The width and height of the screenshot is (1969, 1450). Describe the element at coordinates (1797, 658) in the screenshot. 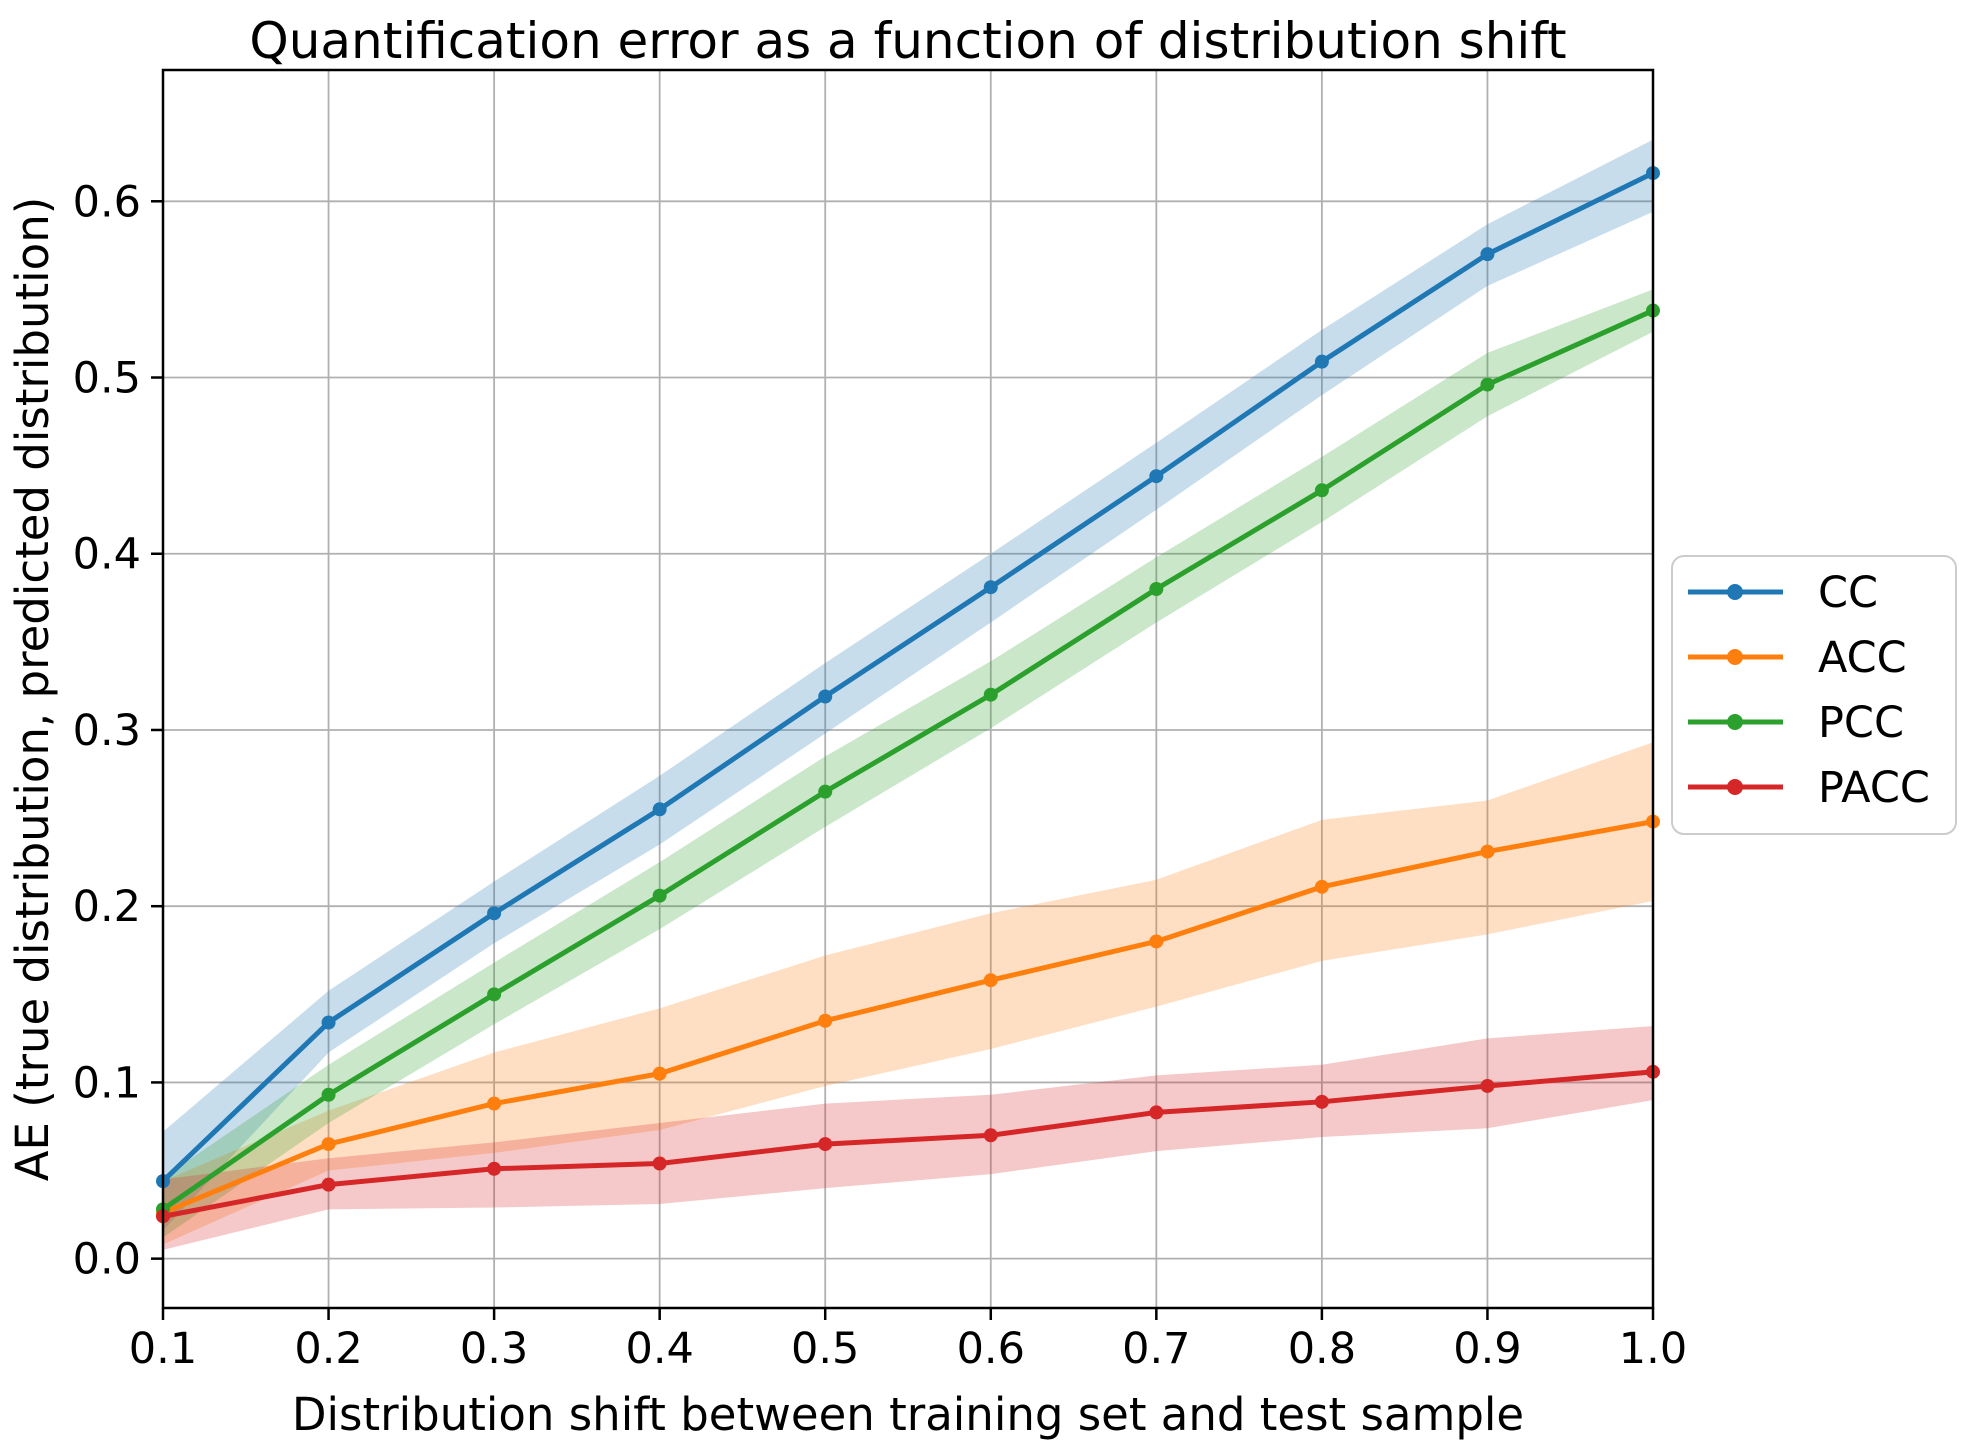

I see `legend-item-ACC: ACC` at that location.